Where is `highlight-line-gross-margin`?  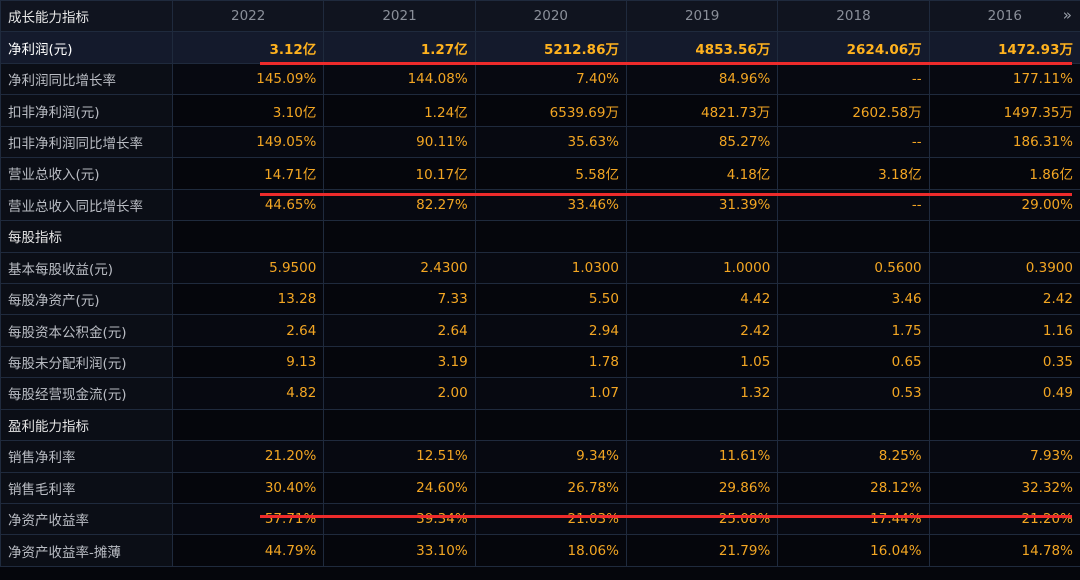
highlight-line-gross-margin is located at coordinates (666, 516).